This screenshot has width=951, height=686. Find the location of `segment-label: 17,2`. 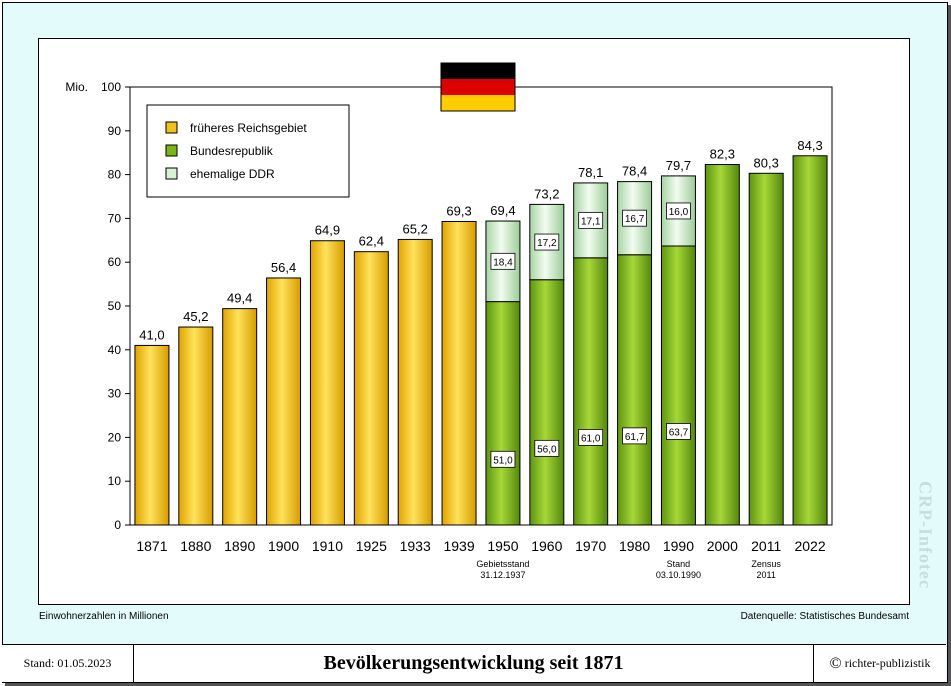

segment-label: 17,2 is located at coordinates (547, 243).